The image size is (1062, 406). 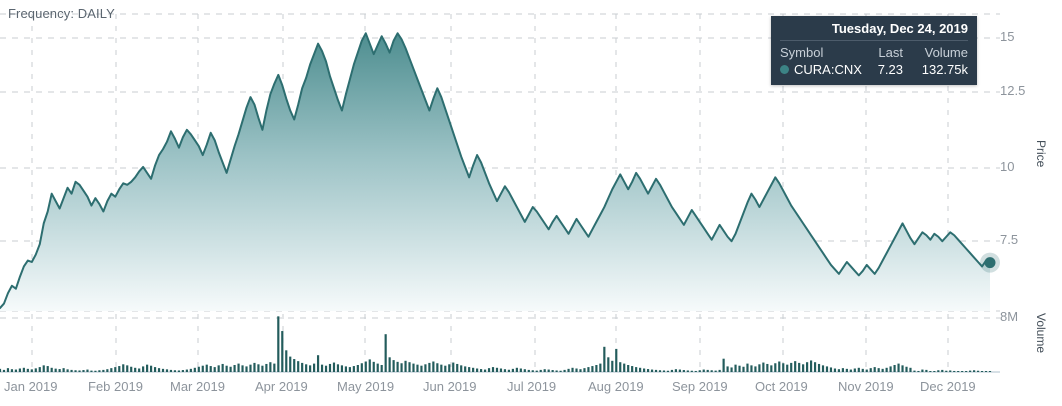 I want to click on month-tick-label: Jun 2019, so click(x=450, y=386).